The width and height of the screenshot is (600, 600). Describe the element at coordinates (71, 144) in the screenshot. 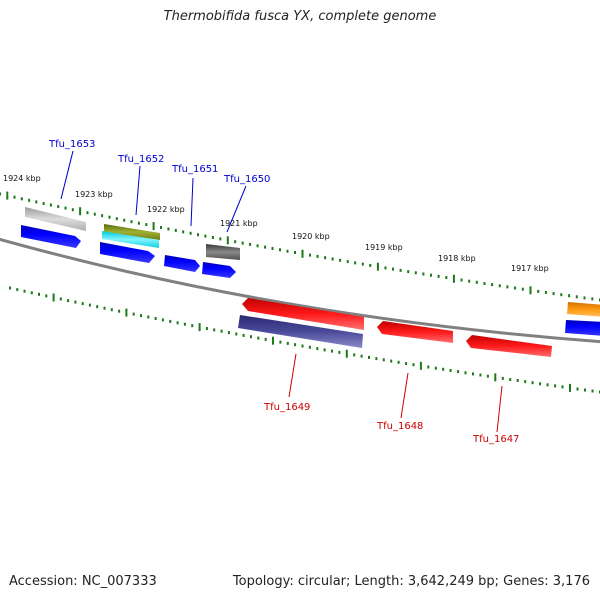

I see `gene-label-tfu-1653: Tfu_1653` at that location.